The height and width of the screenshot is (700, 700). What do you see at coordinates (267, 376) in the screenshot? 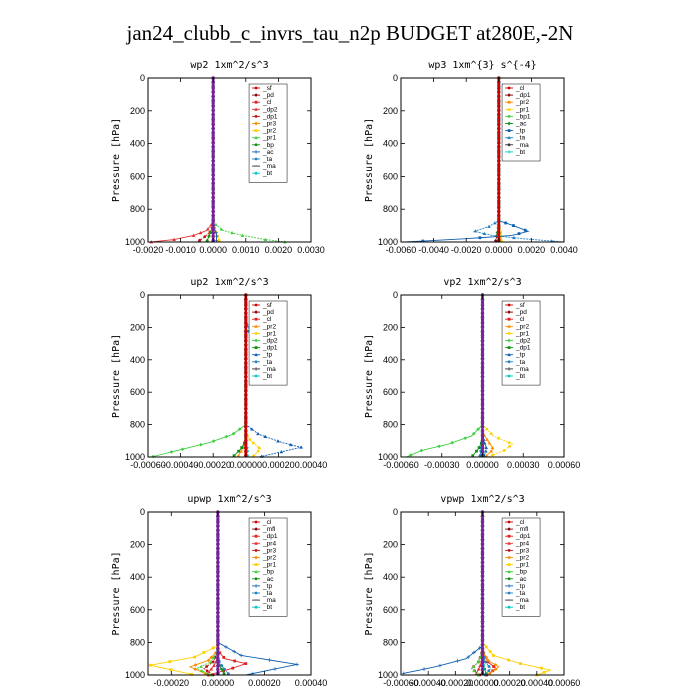
I see `panel-3-legend-entry: _bt` at bounding box center [267, 376].